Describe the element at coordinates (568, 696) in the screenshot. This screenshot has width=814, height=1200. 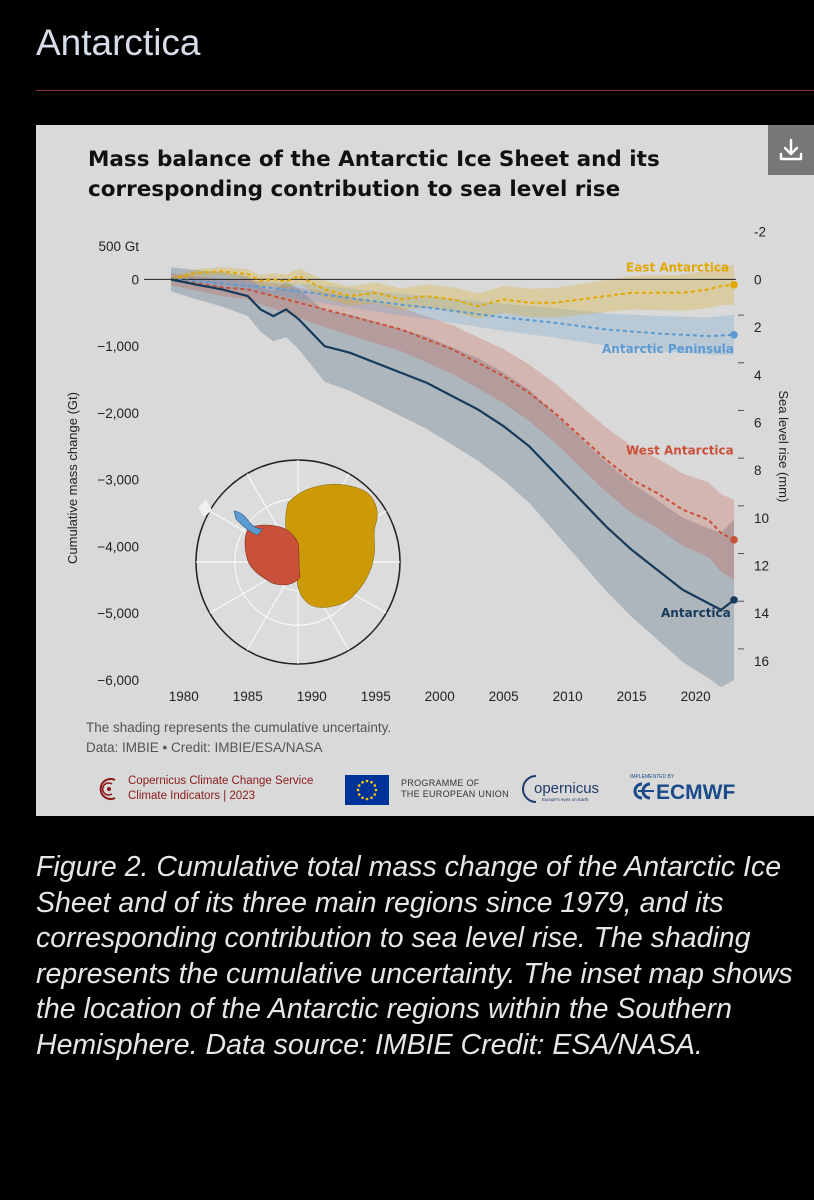
I see `x-tick-label: 2010` at that location.